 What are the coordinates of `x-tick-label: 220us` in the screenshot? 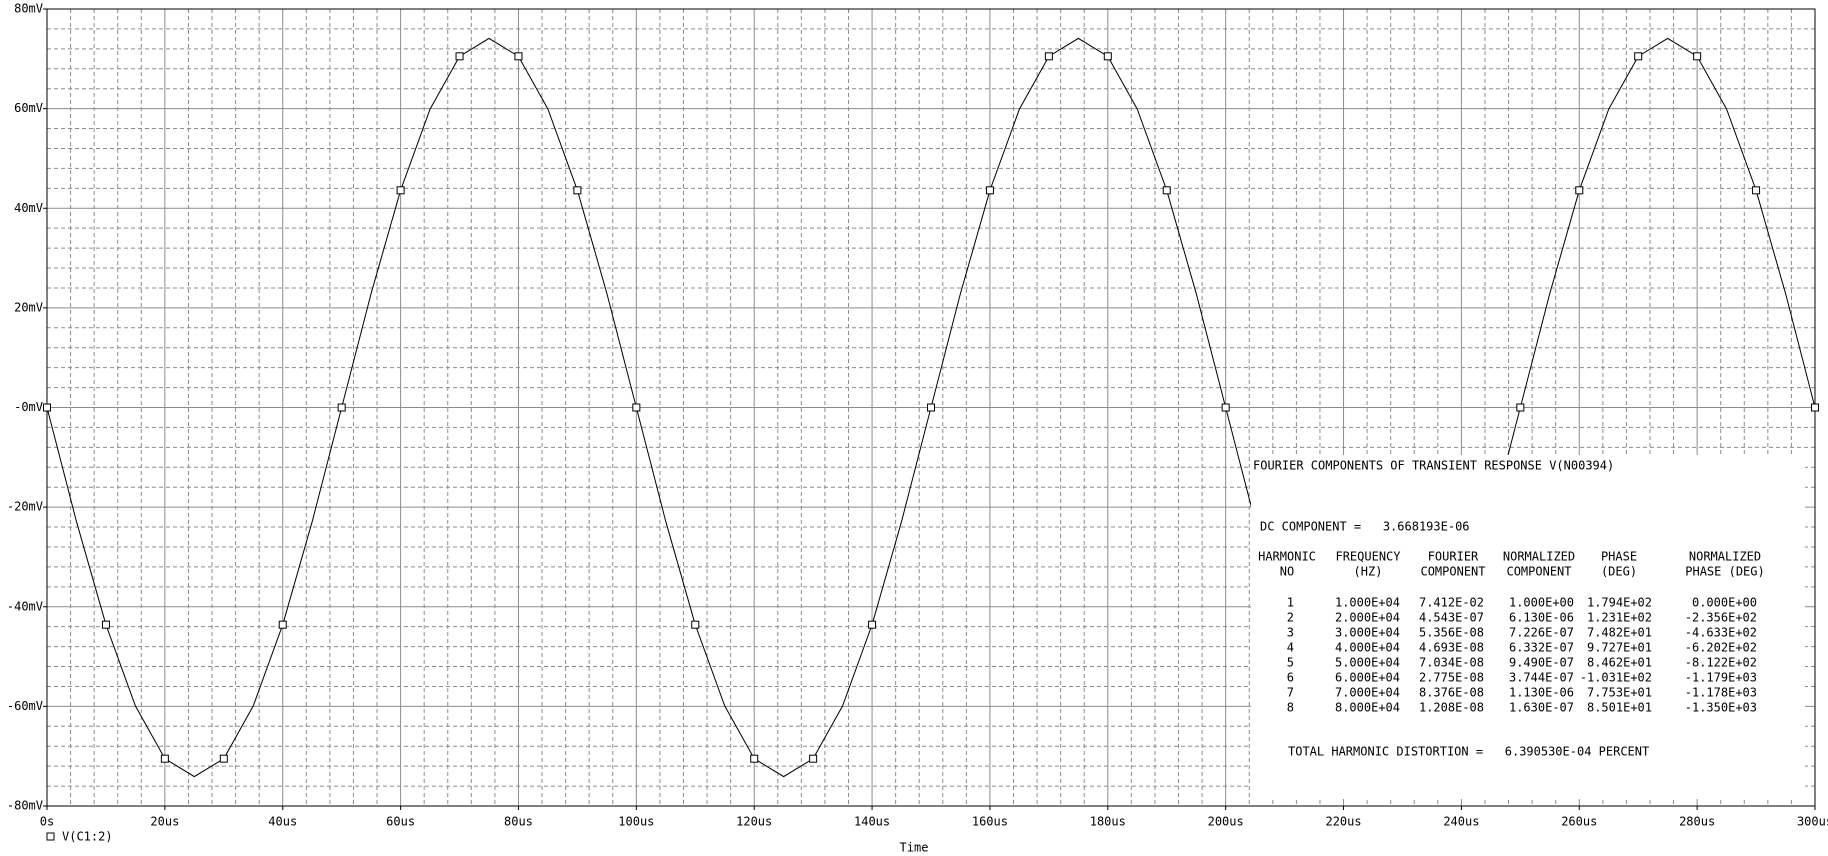 It's located at (1343, 822).